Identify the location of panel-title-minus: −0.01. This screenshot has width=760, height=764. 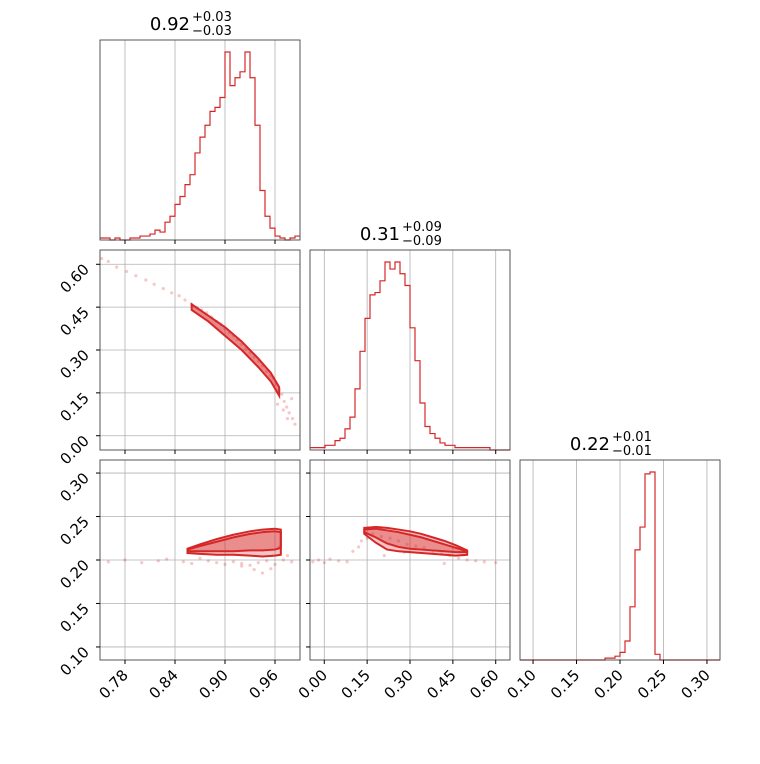
(632, 451).